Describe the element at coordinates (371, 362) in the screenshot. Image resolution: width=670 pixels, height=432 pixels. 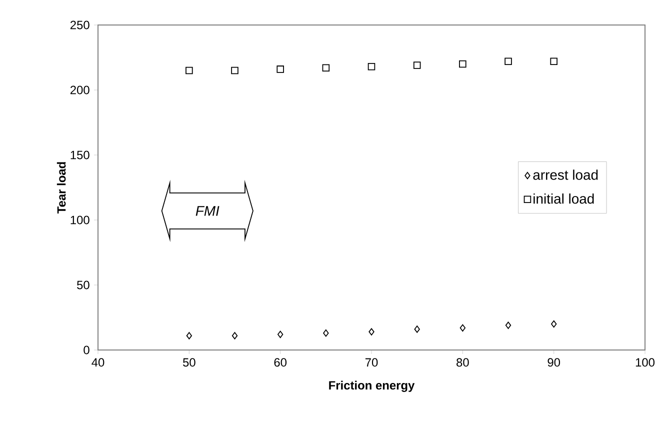
I see `x-tick-label: 70` at that location.